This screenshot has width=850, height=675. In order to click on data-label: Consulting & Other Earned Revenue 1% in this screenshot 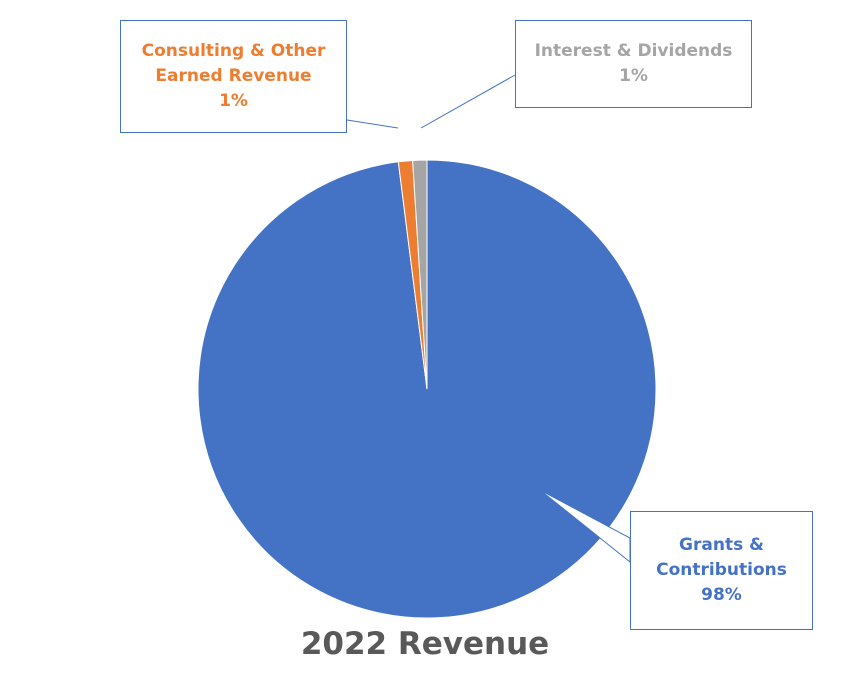, I will do `click(233, 76)`.